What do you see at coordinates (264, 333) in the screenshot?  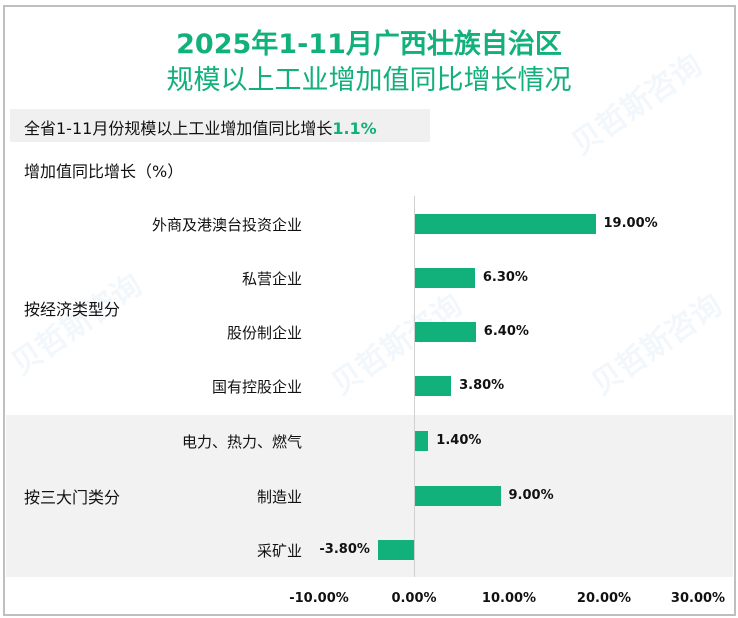 I see `category-label: 股份制企业` at bounding box center [264, 333].